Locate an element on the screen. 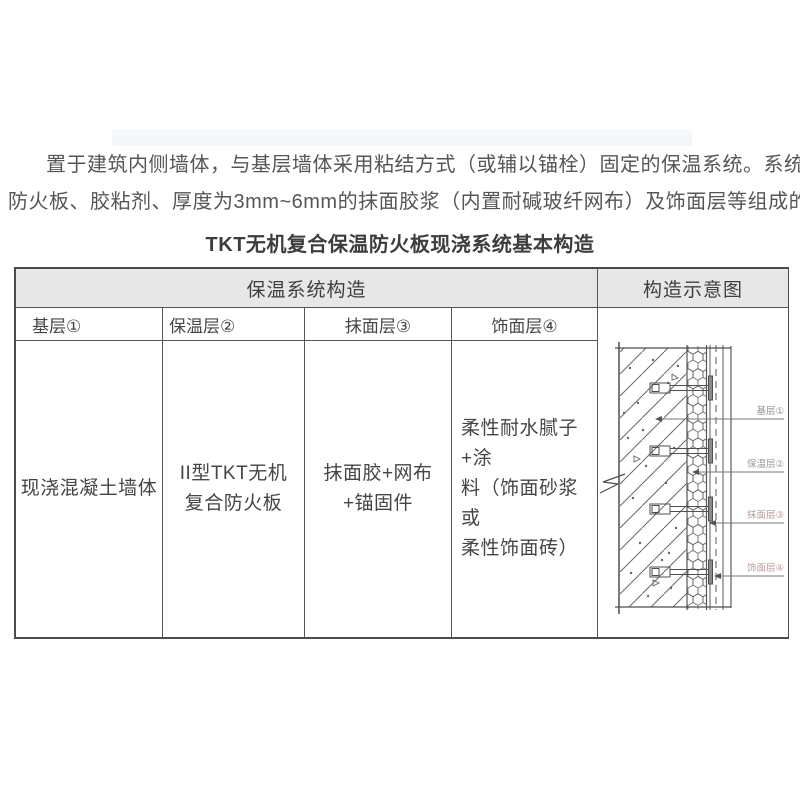  table-cell-base-layer: 现浇混凝土墙体 is located at coordinates (89, 489).